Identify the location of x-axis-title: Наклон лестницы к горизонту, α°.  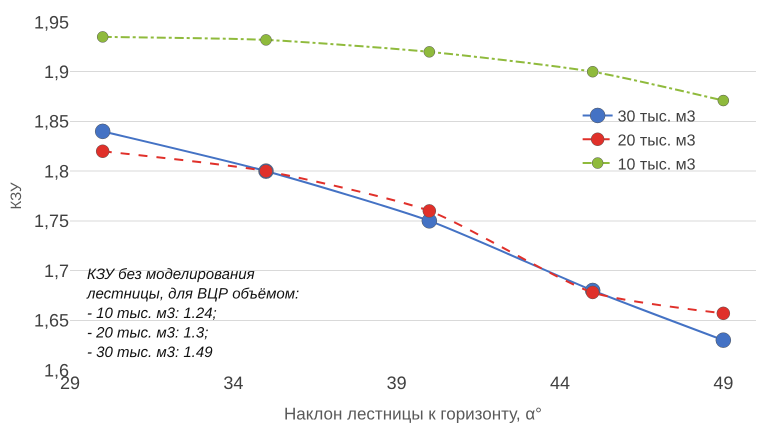
(413, 414).